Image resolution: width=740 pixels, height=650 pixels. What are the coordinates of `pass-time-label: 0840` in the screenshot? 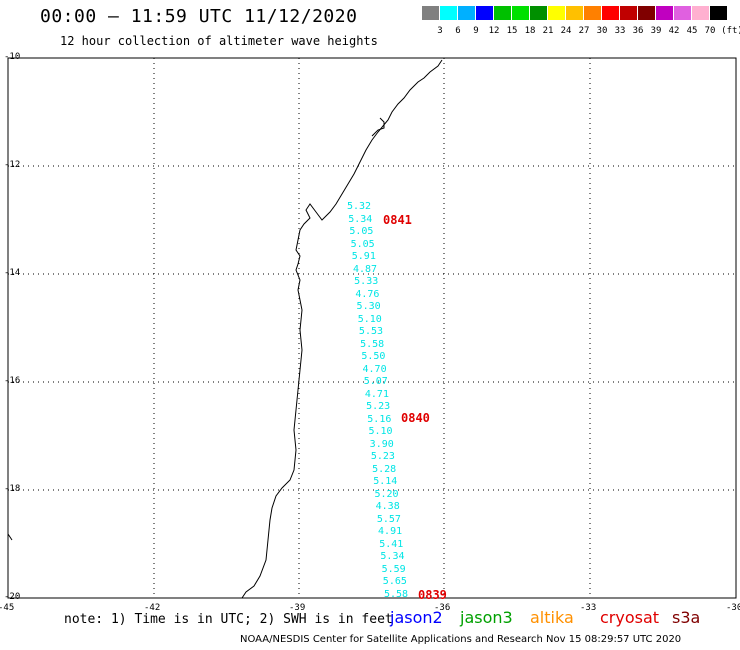 It's located at (415, 418).